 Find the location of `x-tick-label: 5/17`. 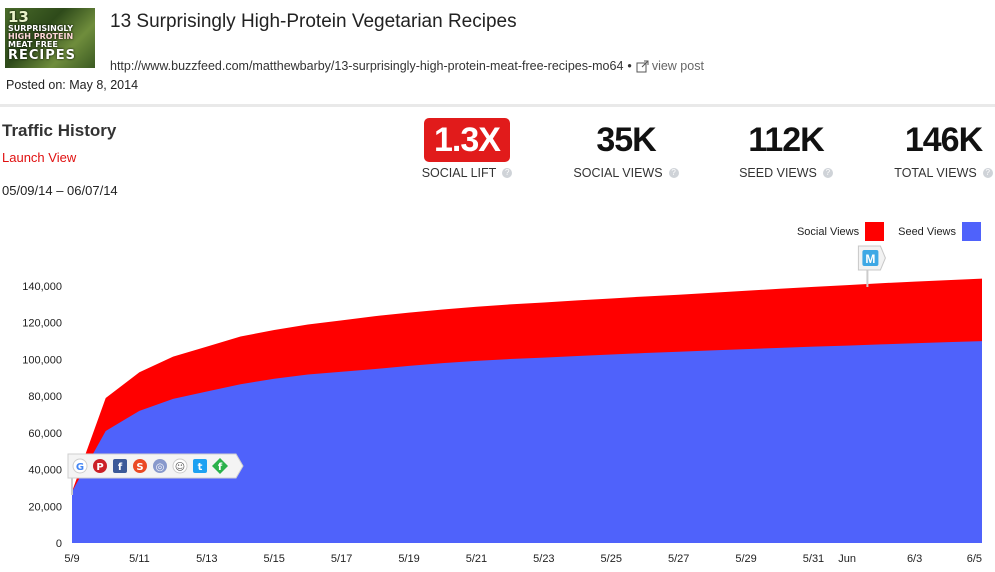

x-tick-label: 5/17 is located at coordinates (341, 559).